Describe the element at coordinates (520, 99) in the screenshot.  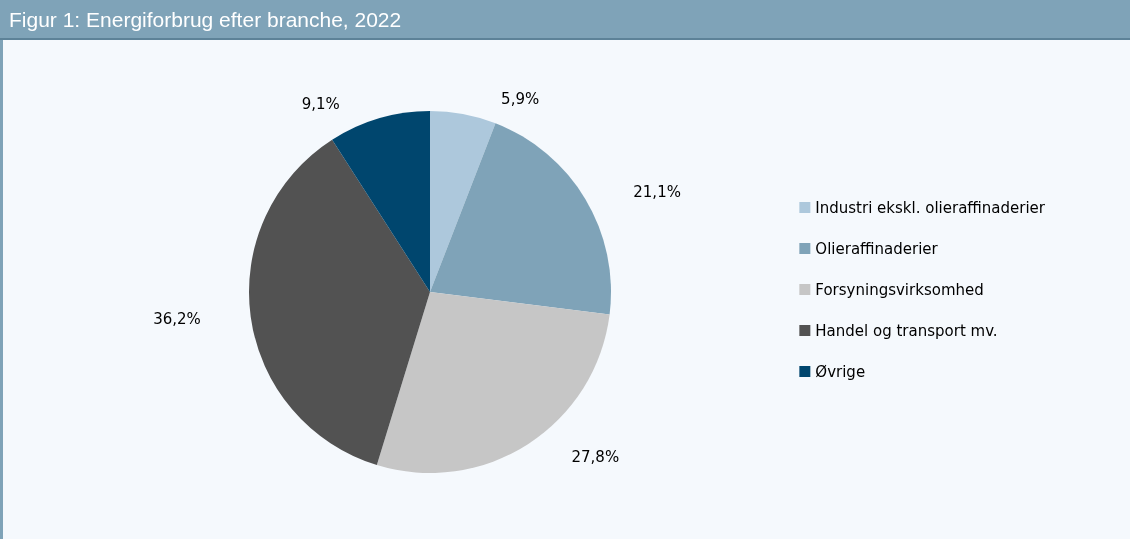
I see `data-label: 5,9%` at that location.